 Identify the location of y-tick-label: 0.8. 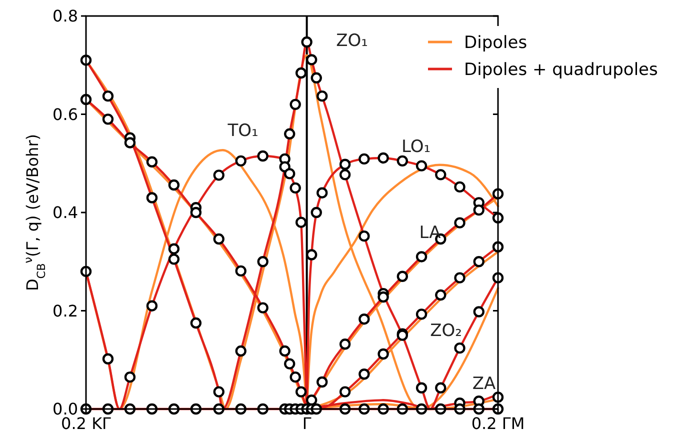
(65, 16).